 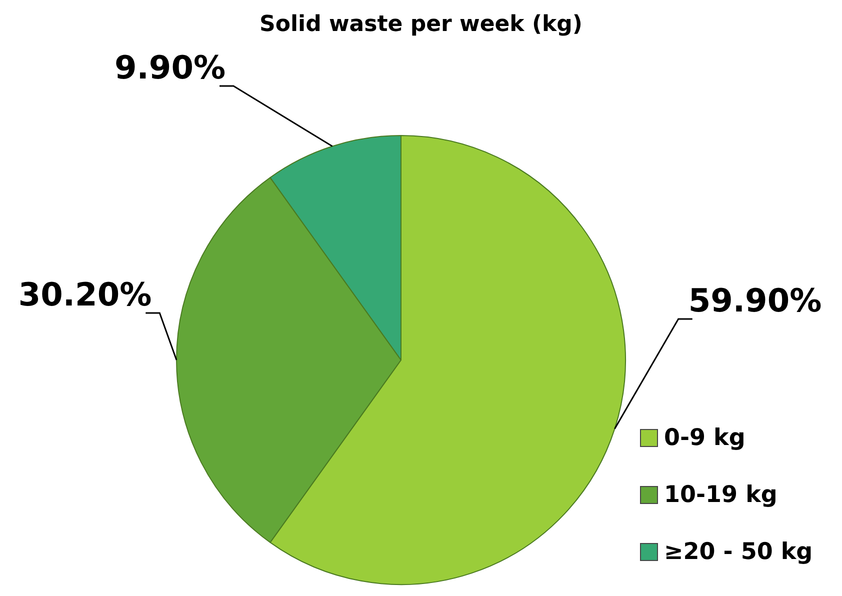 What do you see at coordinates (705, 438) in the screenshot?
I see `legend-label: 0-9 kg` at bounding box center [705, 438].